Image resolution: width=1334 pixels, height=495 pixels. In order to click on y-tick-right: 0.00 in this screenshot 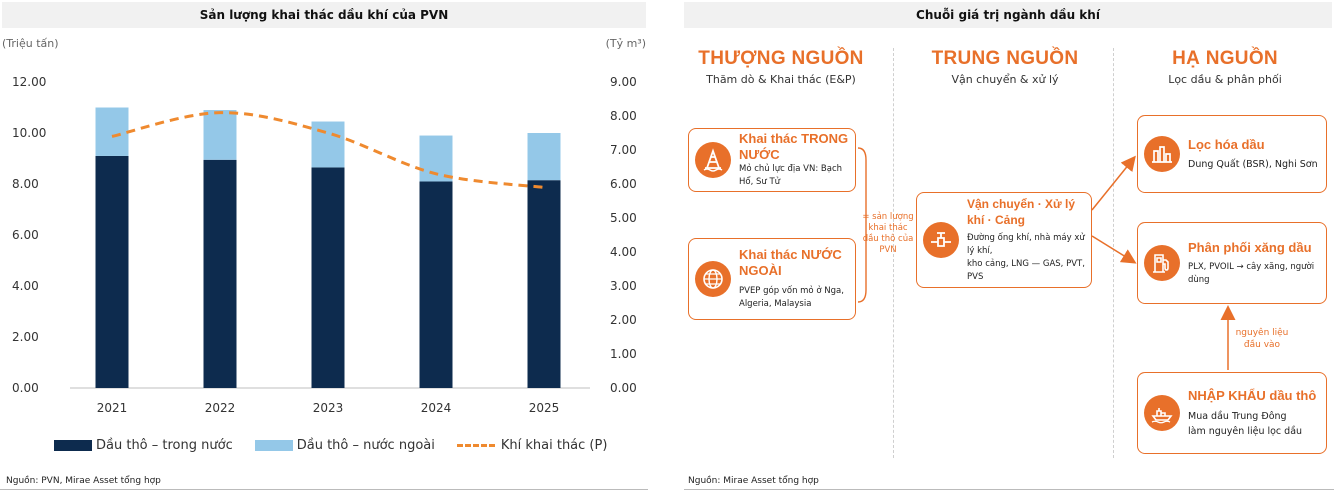, I will do `click(623, 388)`.